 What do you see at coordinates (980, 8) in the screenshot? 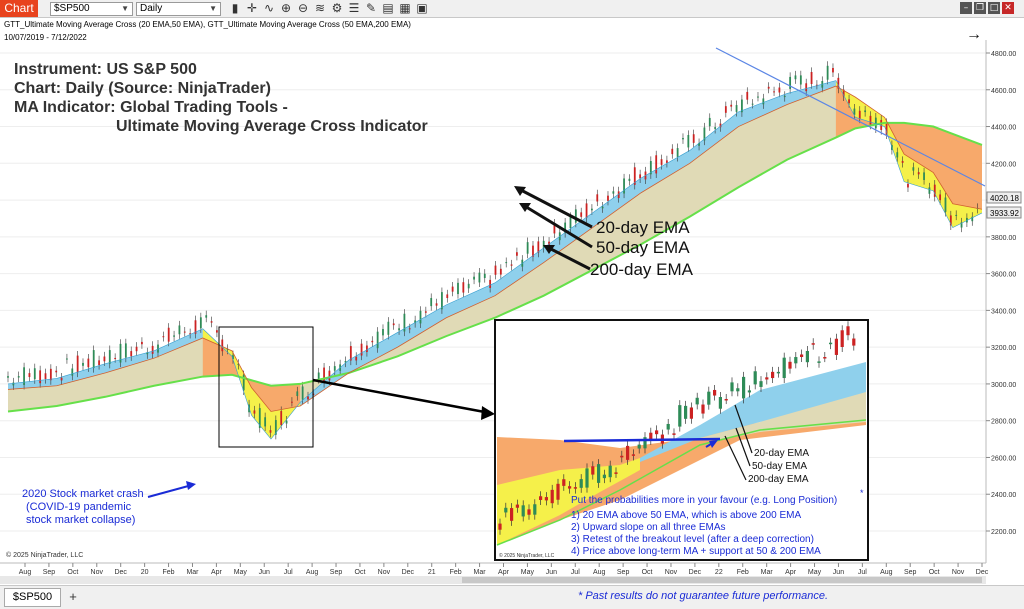
I see `restore-button: ❐` at bounding box center [980, 8].